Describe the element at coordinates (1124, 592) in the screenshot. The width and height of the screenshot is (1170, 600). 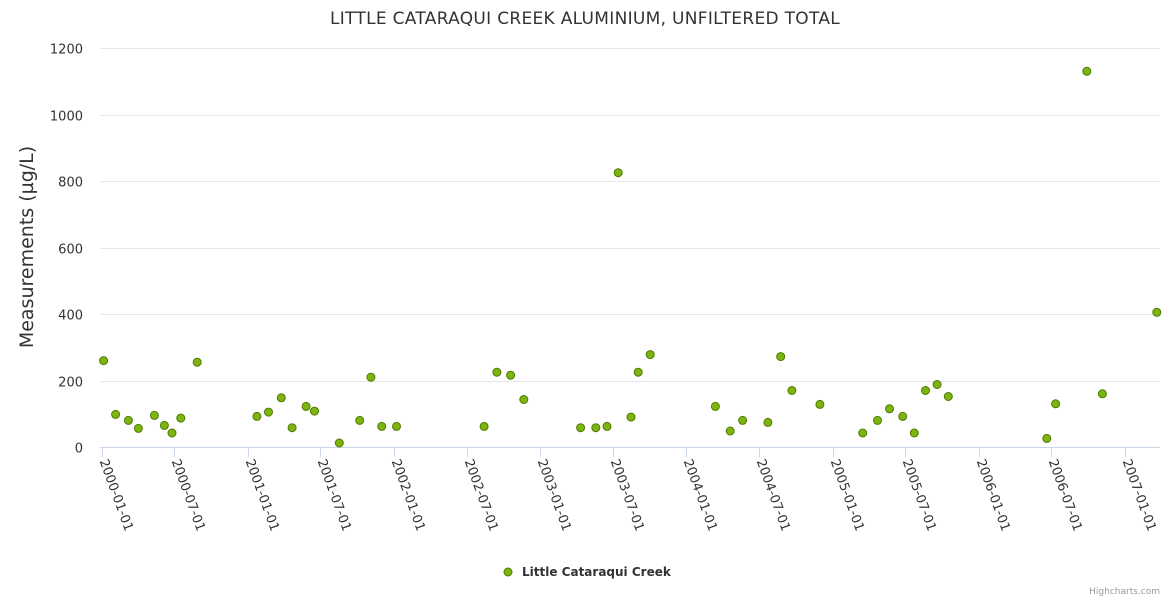
I see `credits-link: Highcharts.com` at that location.